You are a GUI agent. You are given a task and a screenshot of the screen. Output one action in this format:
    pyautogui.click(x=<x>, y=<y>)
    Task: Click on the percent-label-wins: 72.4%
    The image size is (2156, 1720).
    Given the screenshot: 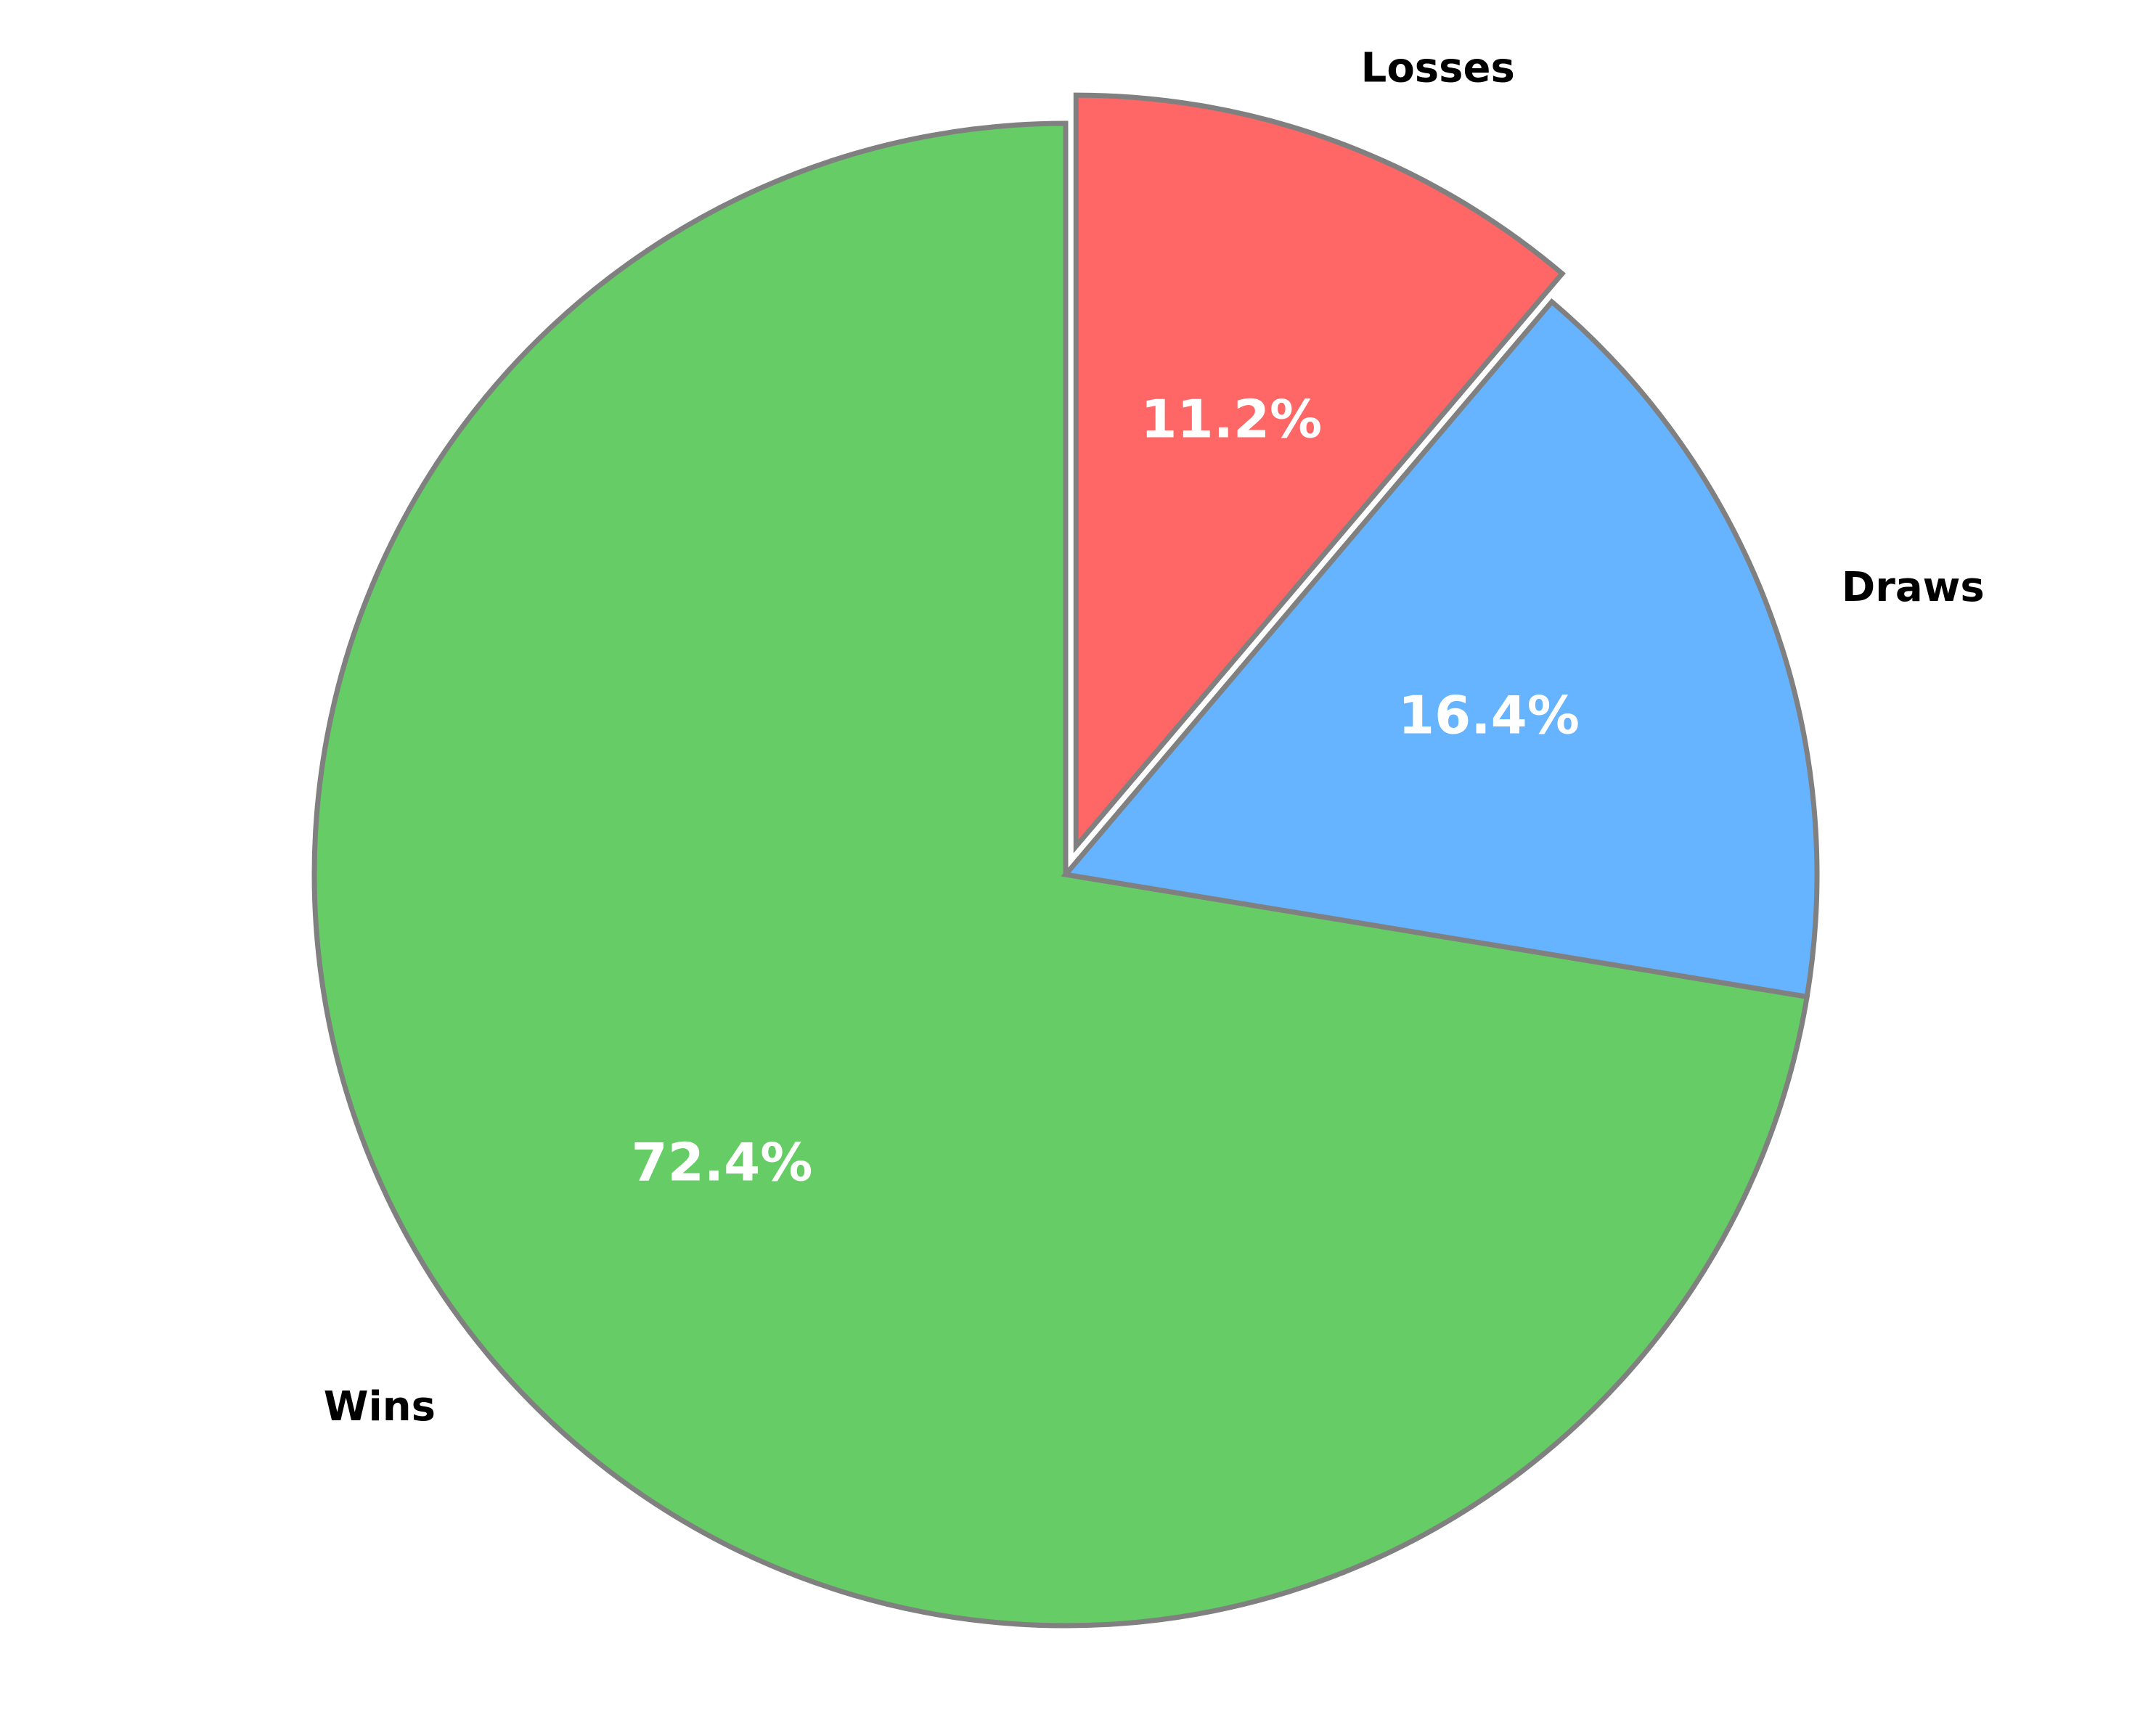 What is the action you would take?
    pyautogui.click(x=723, y=1161)
    